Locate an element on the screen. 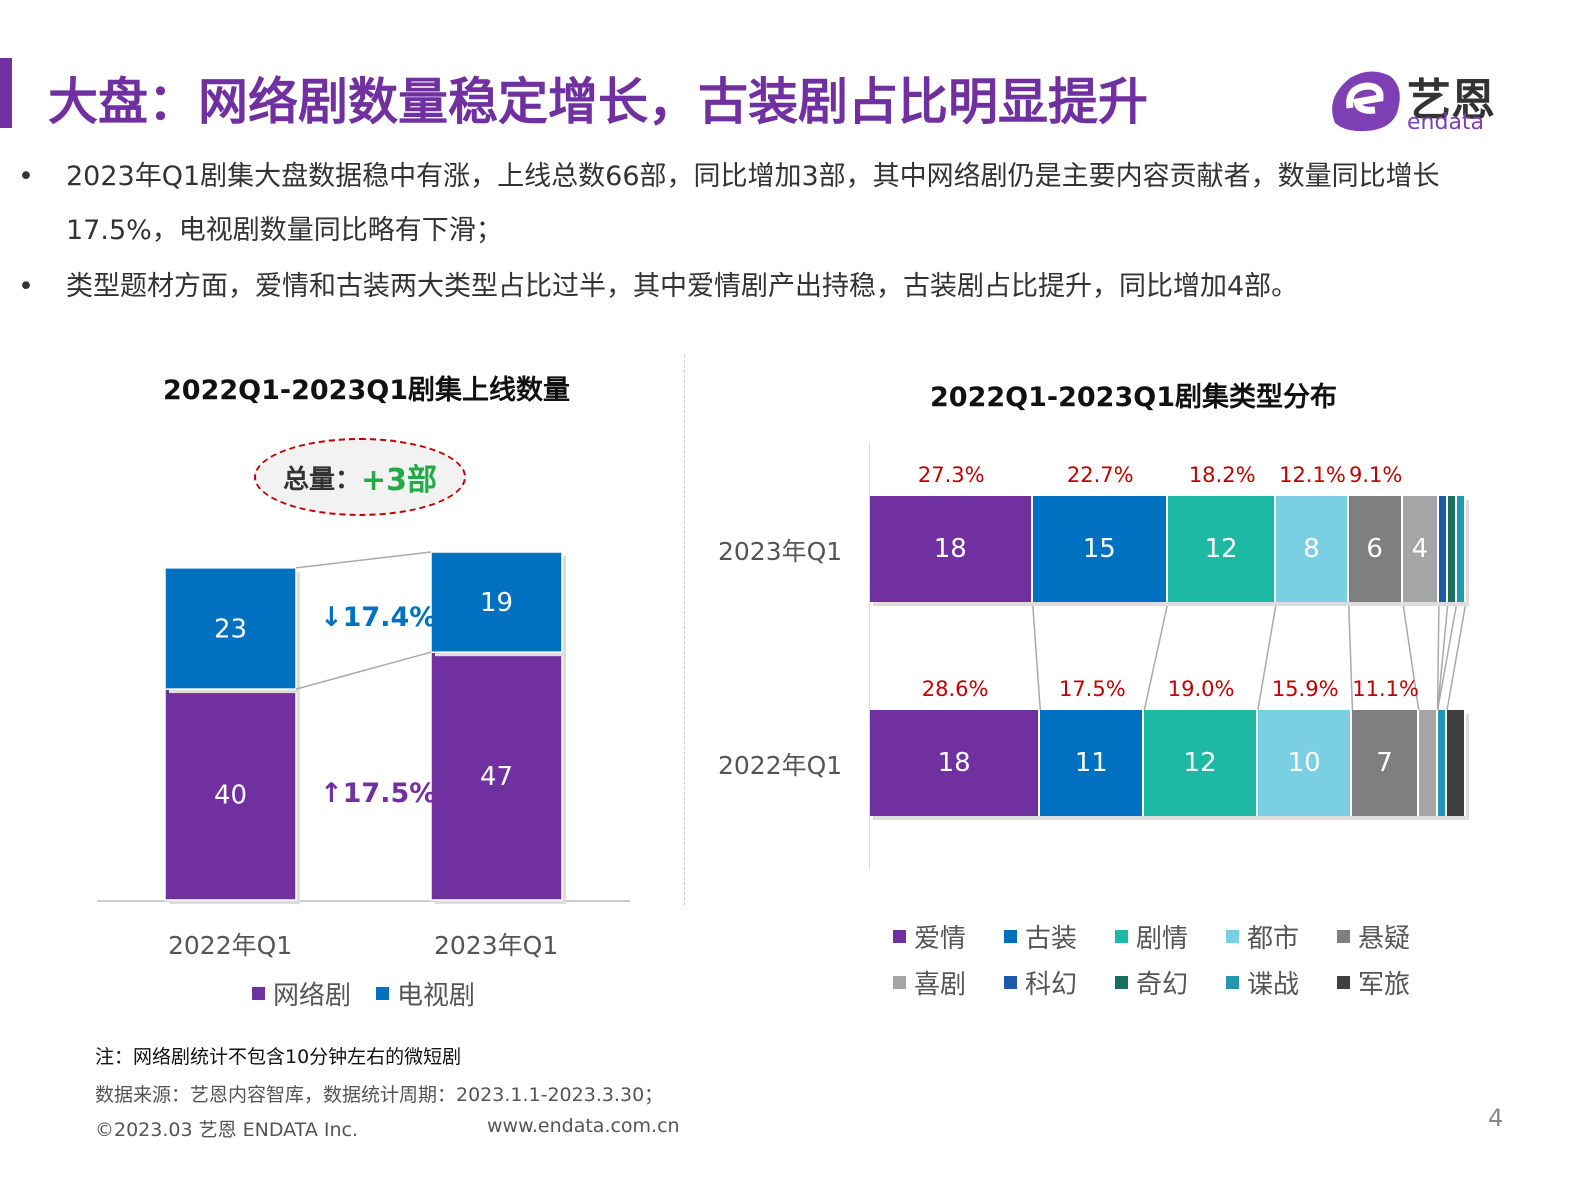 The image size is (1587, 1190). legend-谍战: 谍战 is located at coordinates (1262, 982).